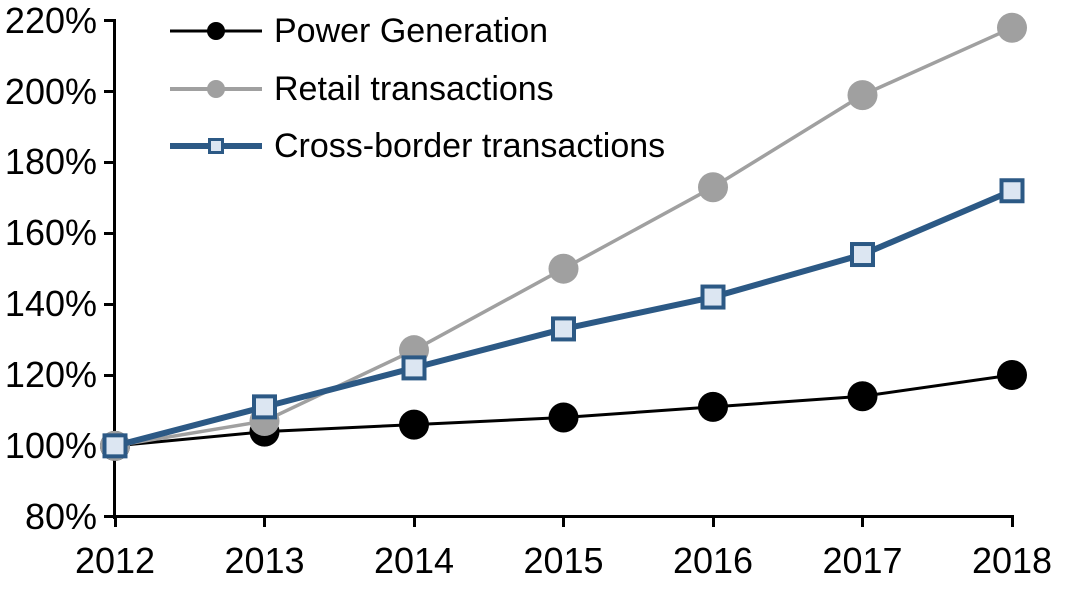  I want to click on legend-label: Retail transactions, so click(414, 88).